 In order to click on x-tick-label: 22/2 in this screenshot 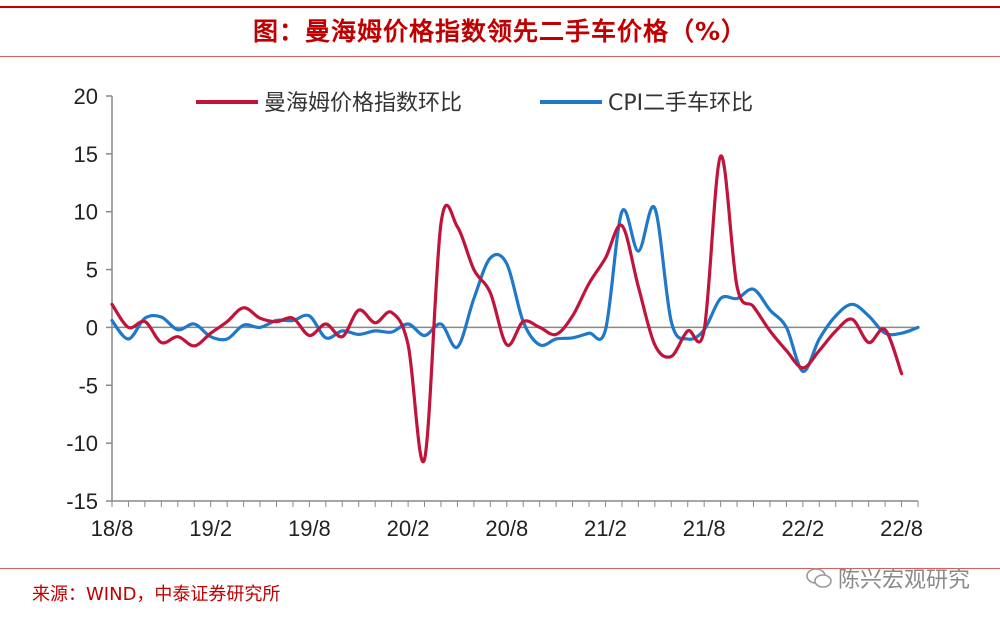, I will do `click(802, 528)`.